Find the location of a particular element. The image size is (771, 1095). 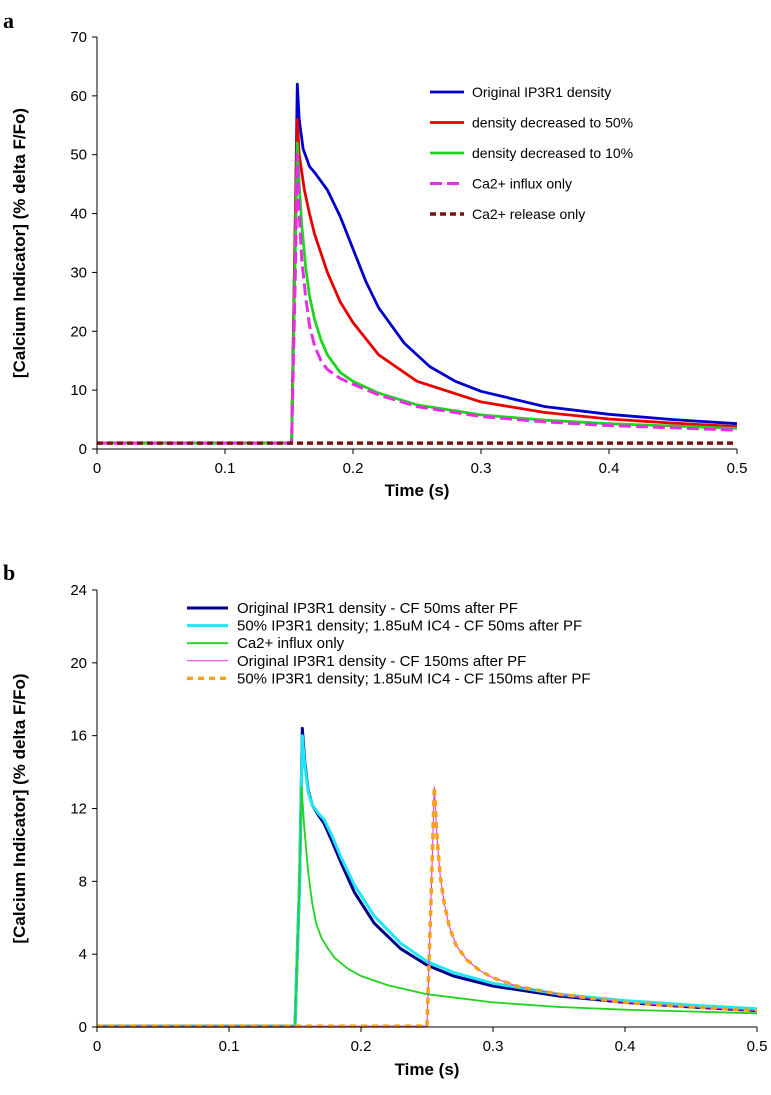

panel-a-x-tick-label: 0.2 is located at coordinates (353, 468).